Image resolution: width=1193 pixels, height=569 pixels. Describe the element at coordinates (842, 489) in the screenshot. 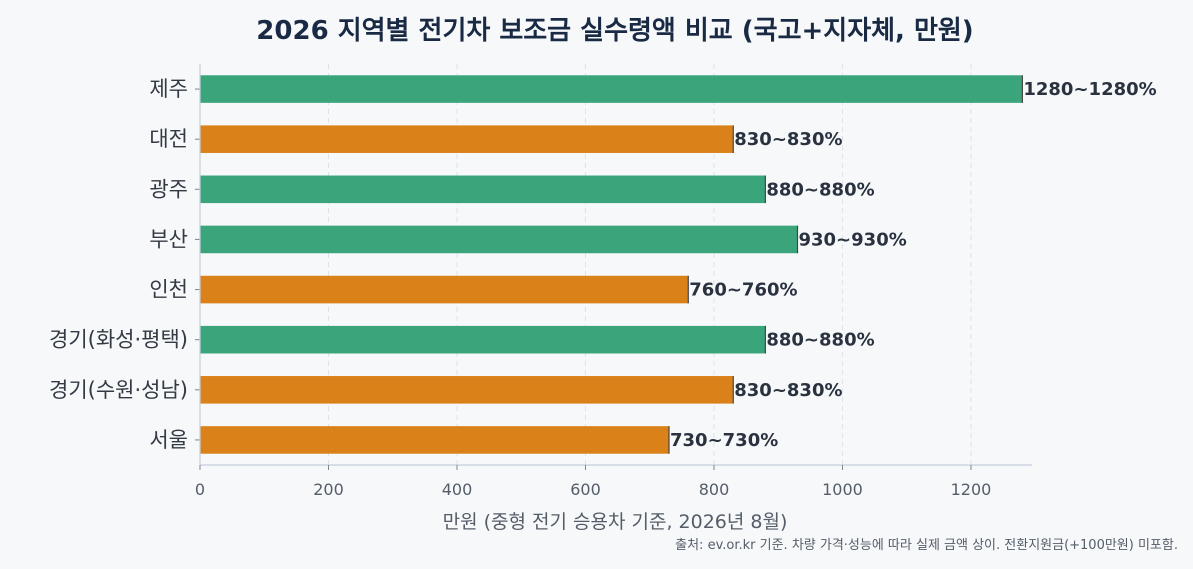

I see `x-tick-label: 1000` at that location.